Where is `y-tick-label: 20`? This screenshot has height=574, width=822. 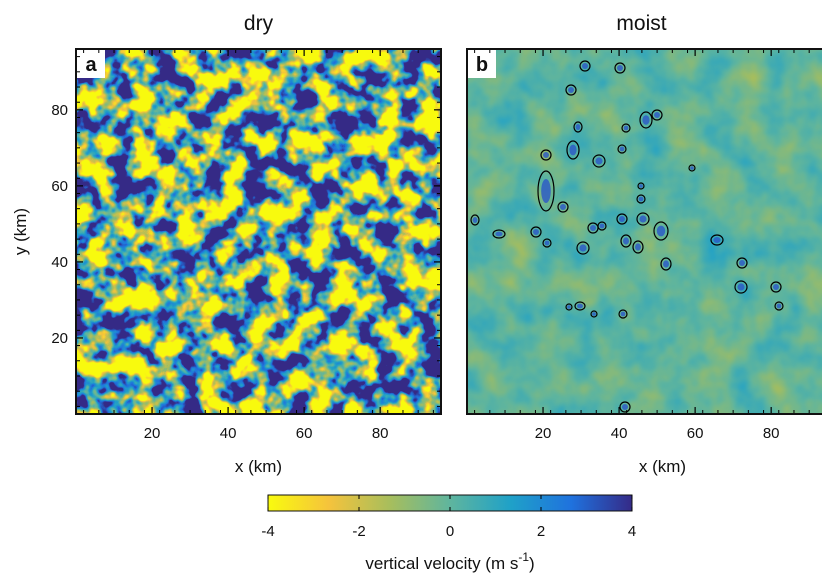 y-tick-label: 20 is located at coordinates (59, 338).